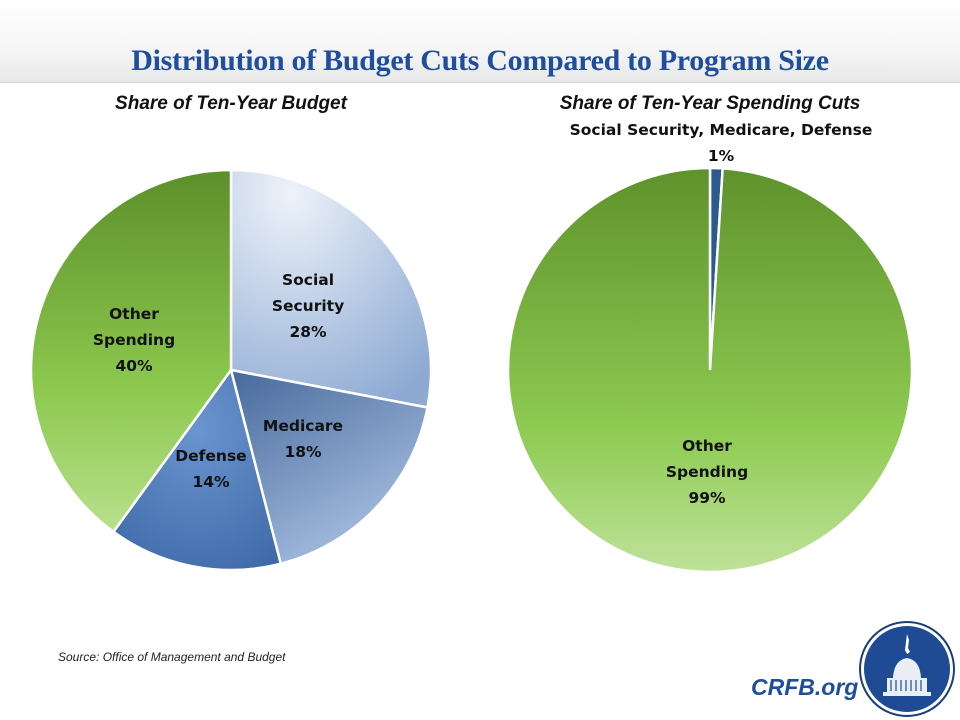  What do you see at coordinates (805, 687) in the screenshot?
I see `brand-link: CRFB.org` at bounding box center [805, 687].